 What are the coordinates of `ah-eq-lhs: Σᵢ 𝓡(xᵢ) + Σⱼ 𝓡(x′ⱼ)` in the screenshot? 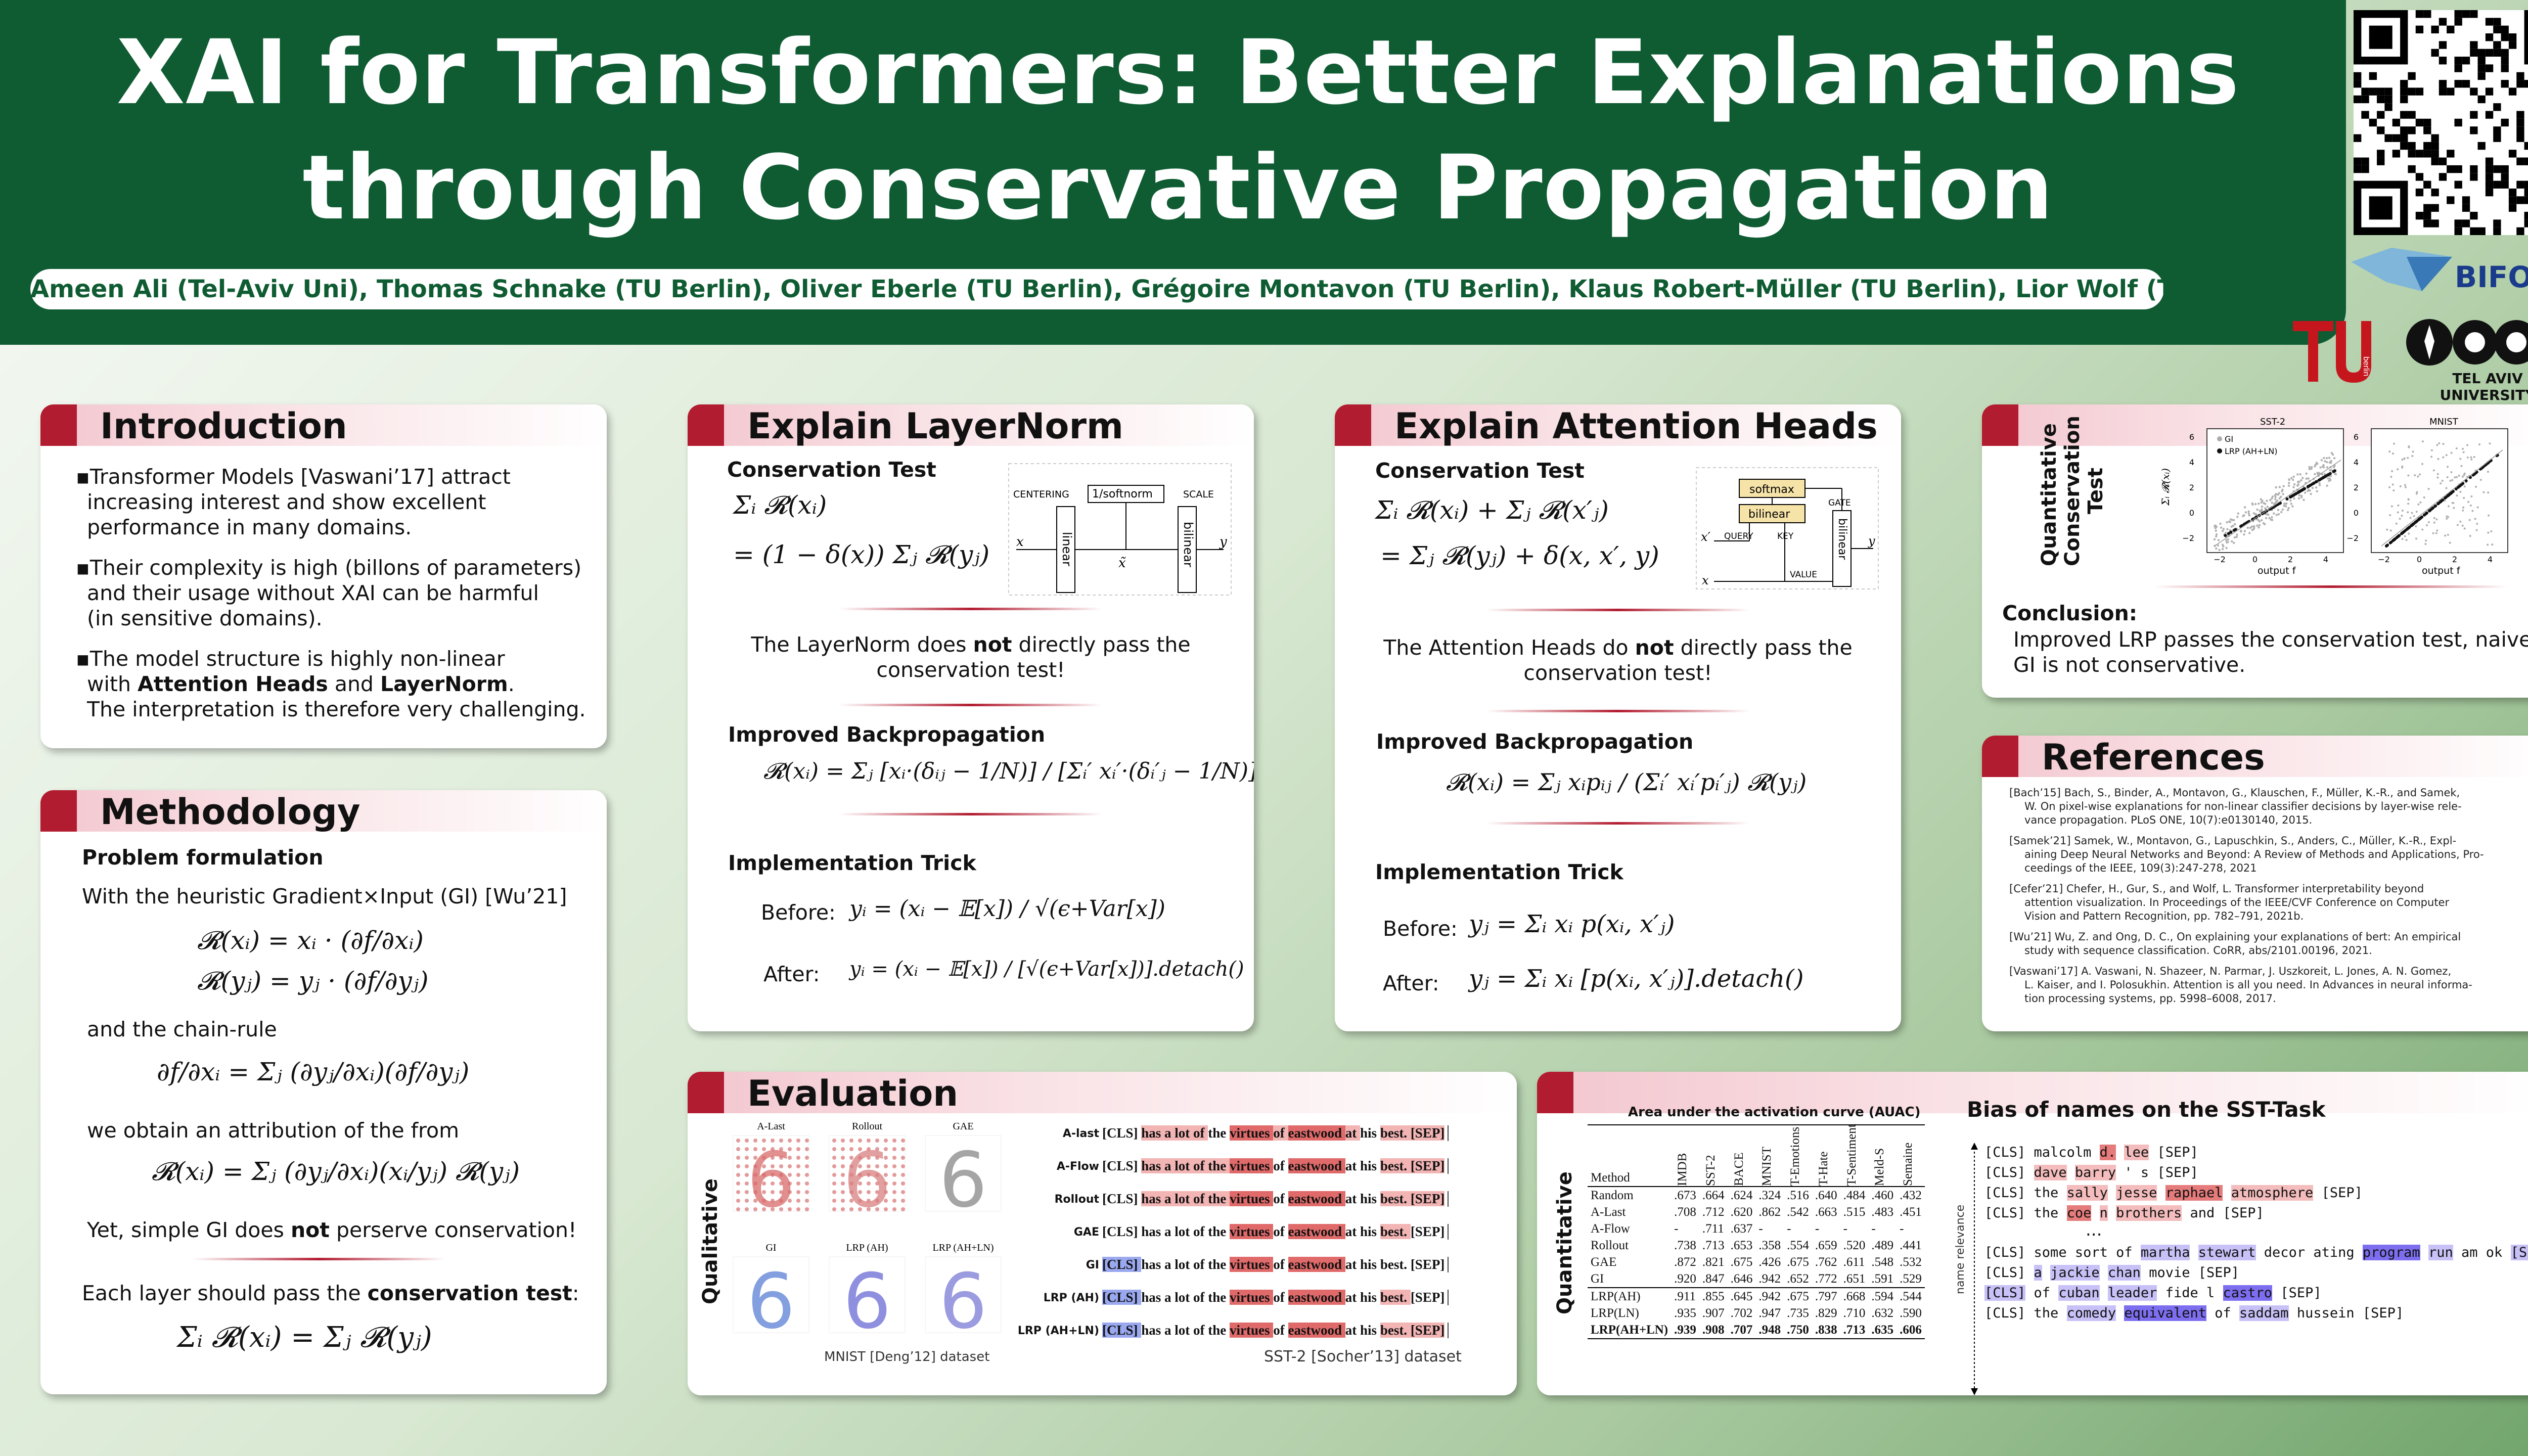 It's located at (1492, 510).